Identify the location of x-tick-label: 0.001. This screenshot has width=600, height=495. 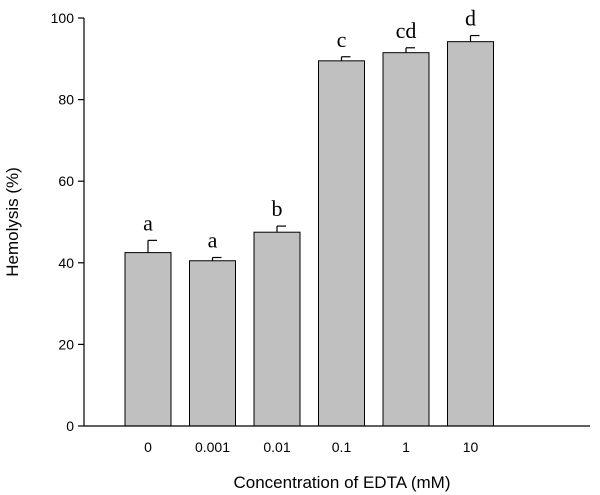
(212, 447).